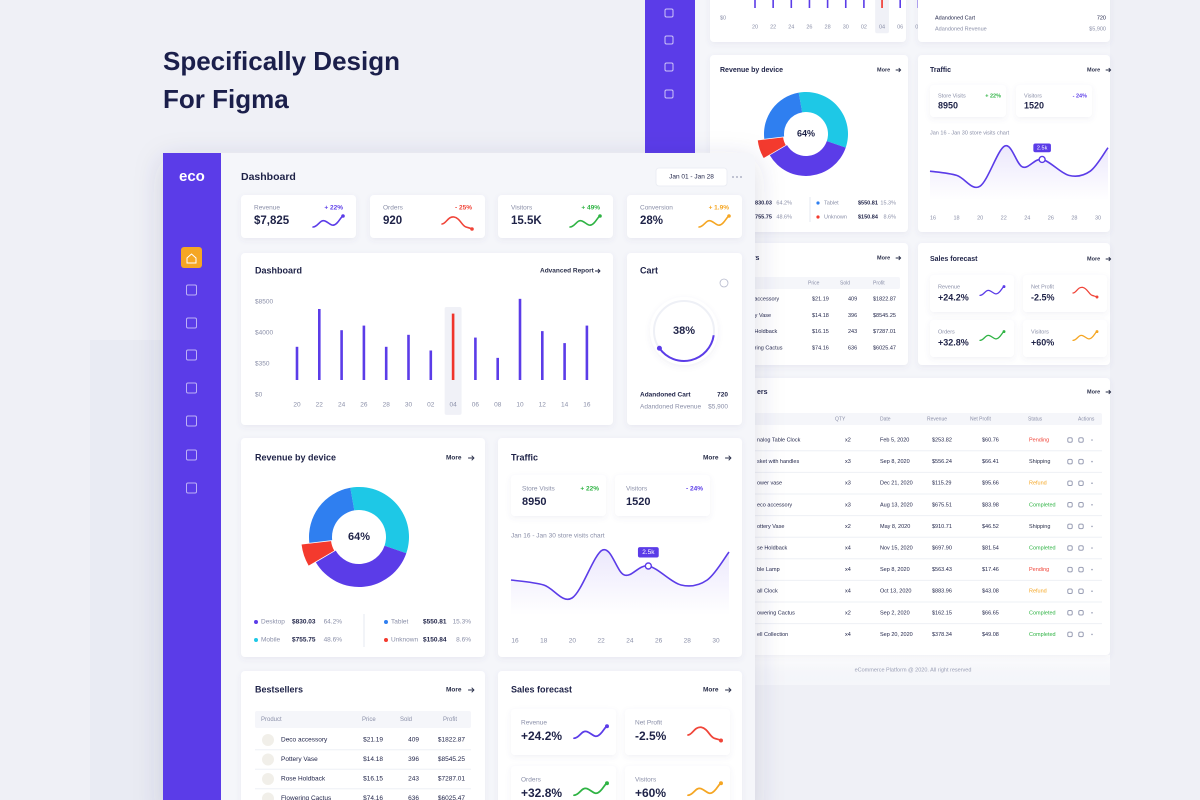 This screenshot has height=800, width=1200. I want to click on label: Price, so click(814, 283).